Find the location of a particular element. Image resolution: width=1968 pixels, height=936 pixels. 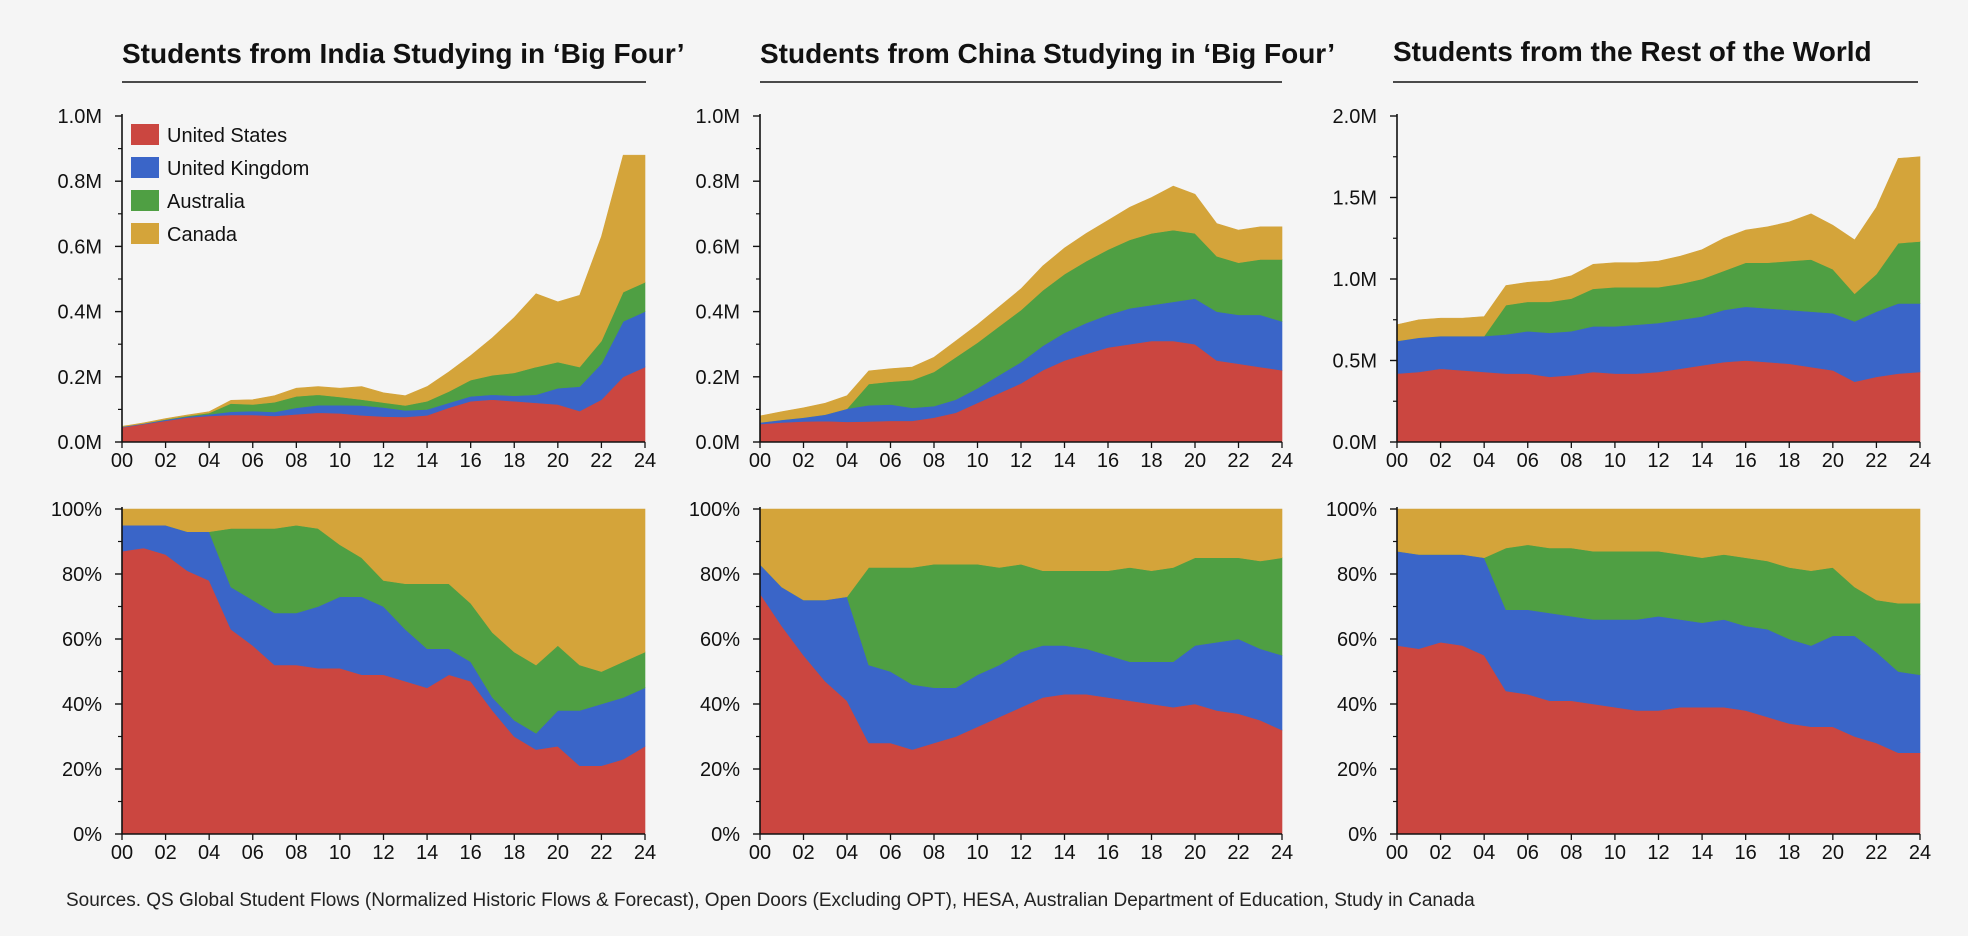

y-tick-label: 0.8M is located at coordinates (80, 182).